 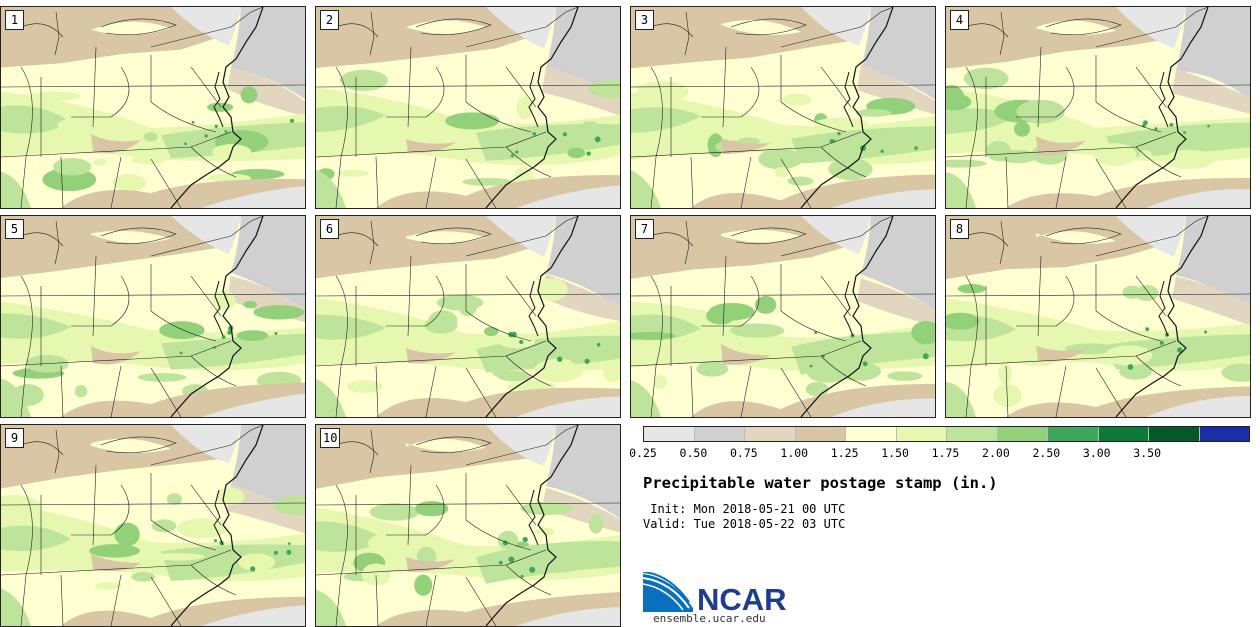 I want to click on postage-stamp-map: 7, so click(x=783, y=316).